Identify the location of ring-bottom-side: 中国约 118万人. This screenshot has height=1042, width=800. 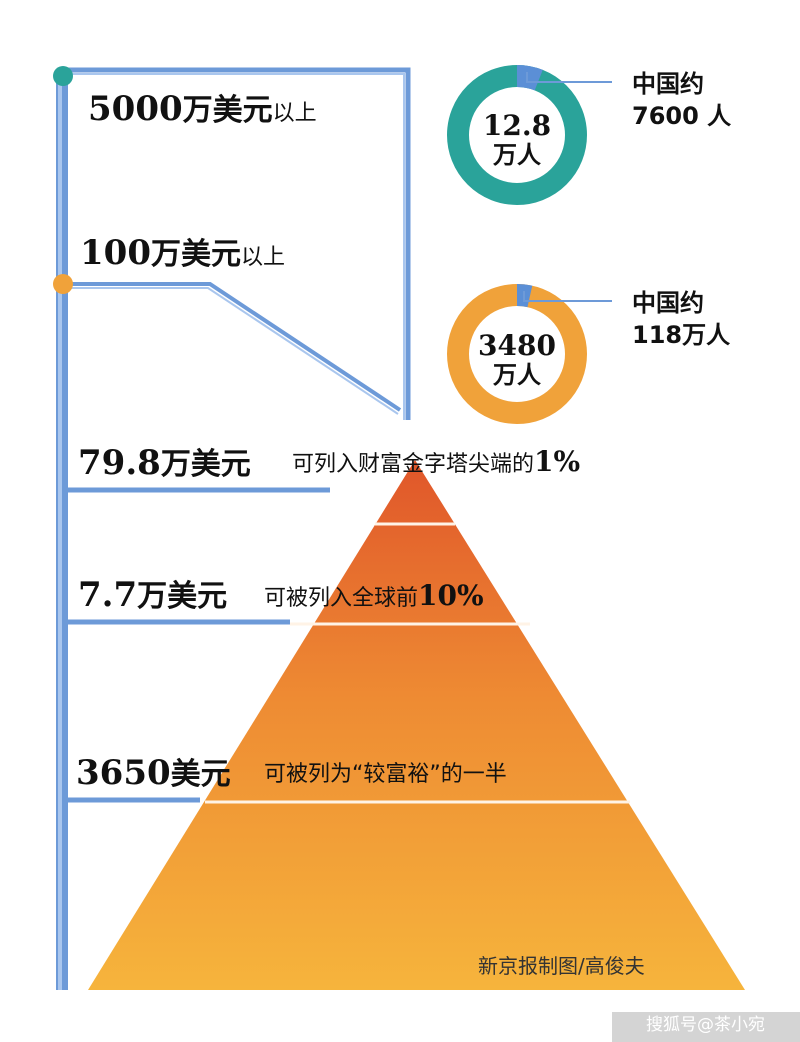
(681, 319).